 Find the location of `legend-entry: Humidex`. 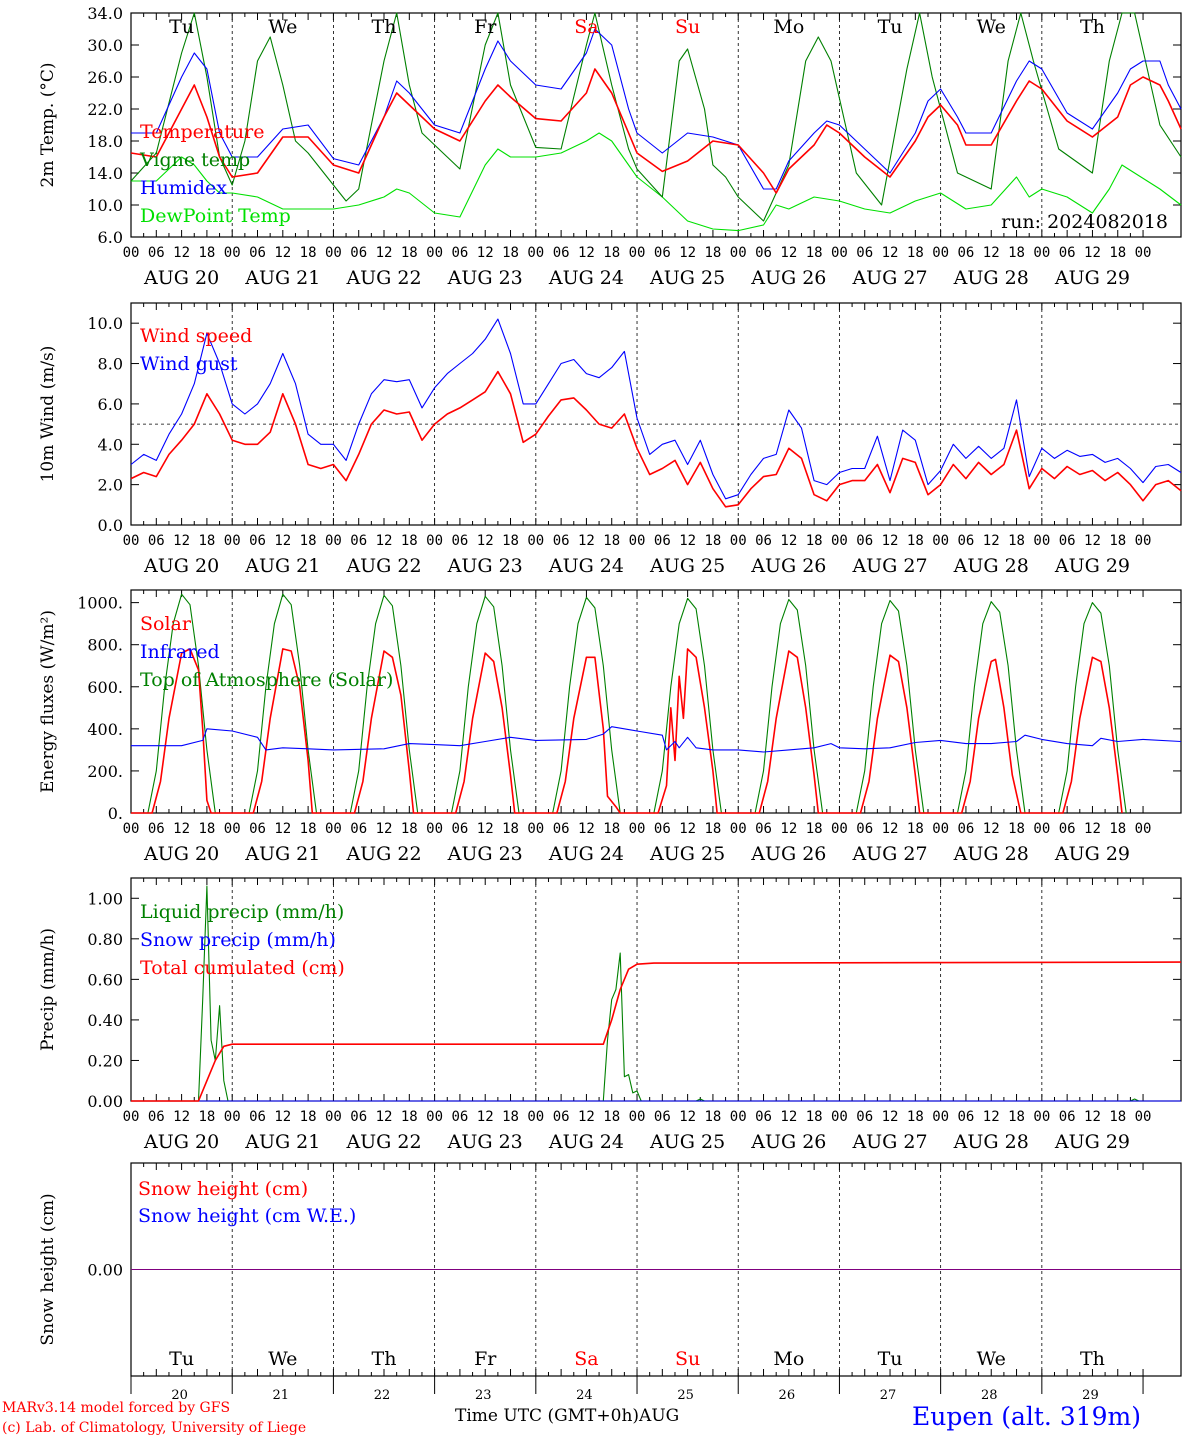

legend-entry: Humidex is located at coordinates (183, 188).